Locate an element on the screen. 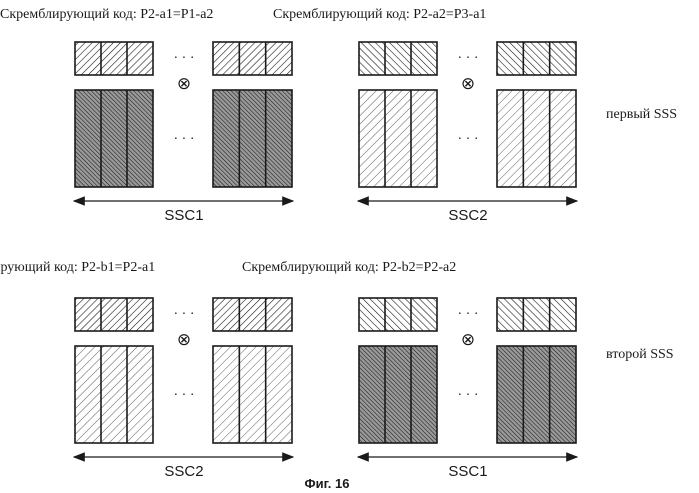  second-sss-label: второй SSS is located at coordinates (640, 354).